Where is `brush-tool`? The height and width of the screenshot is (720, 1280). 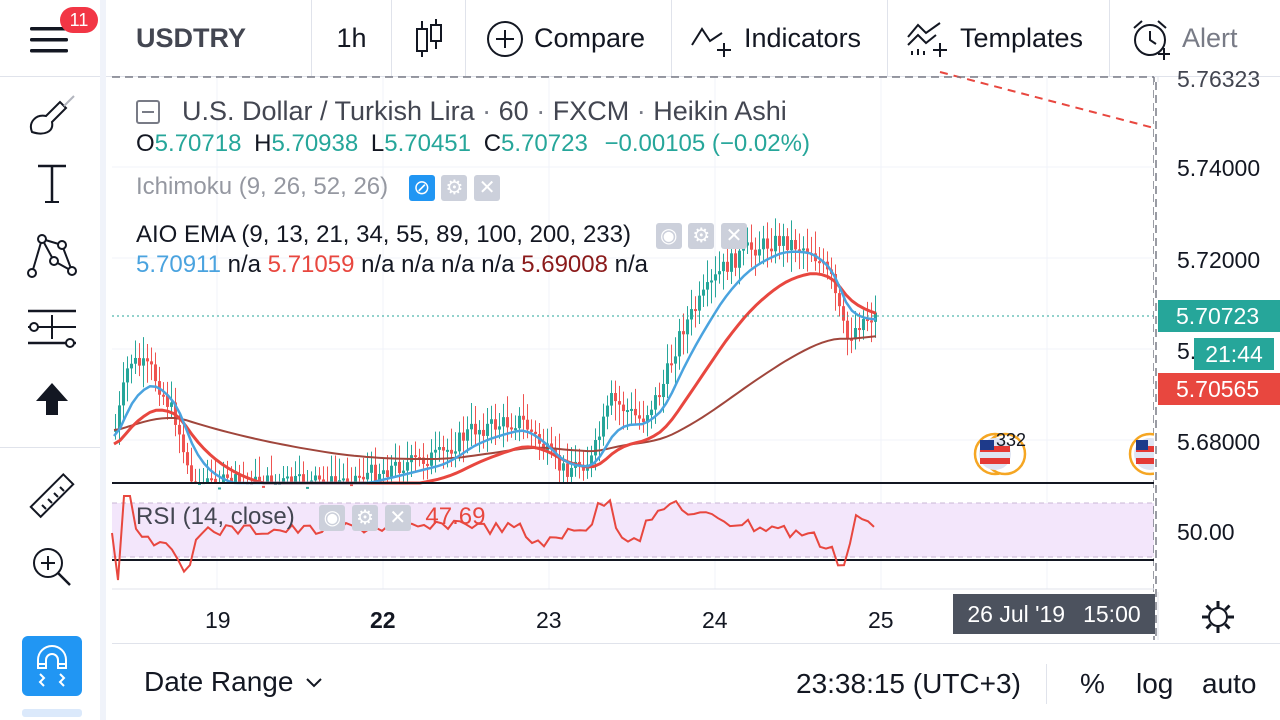
brush-tool is located at coordinates (52, 115).